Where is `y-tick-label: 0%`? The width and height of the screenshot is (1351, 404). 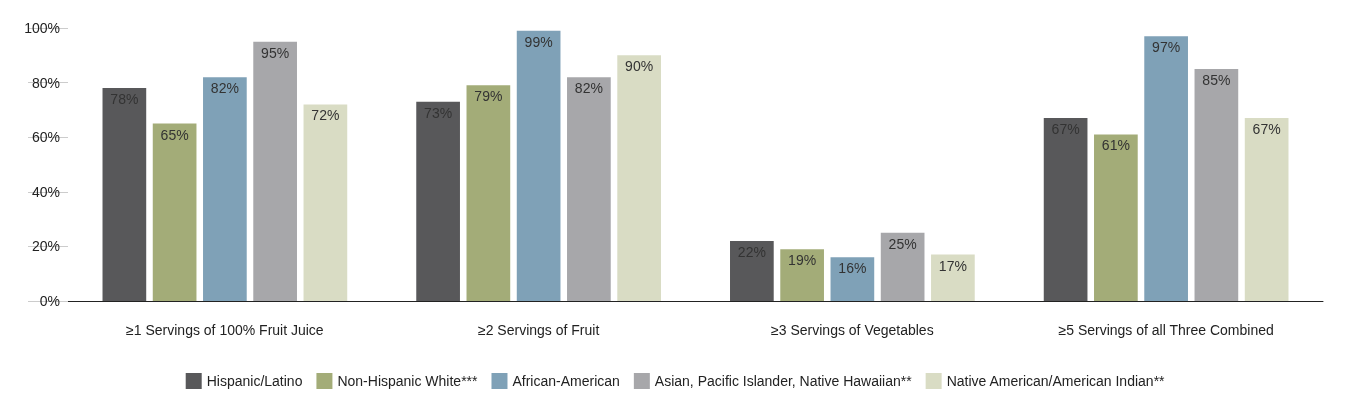 y-tick-label: 0% is located at coordinates (49, 301).